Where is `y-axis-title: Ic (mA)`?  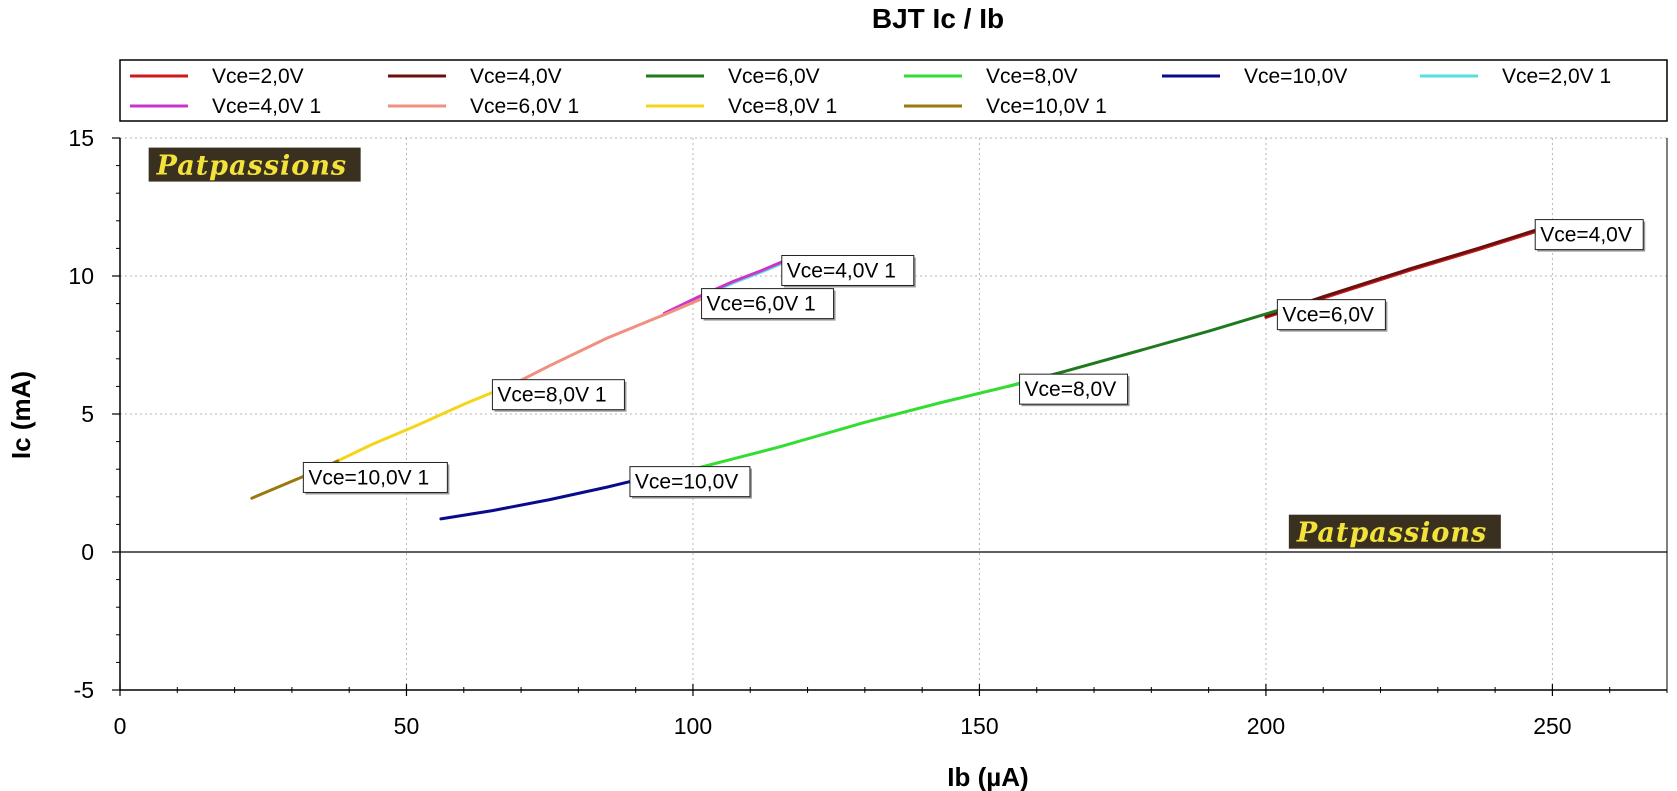
y-axis-title: Ic (mA) is located at coordinates (21, 415).